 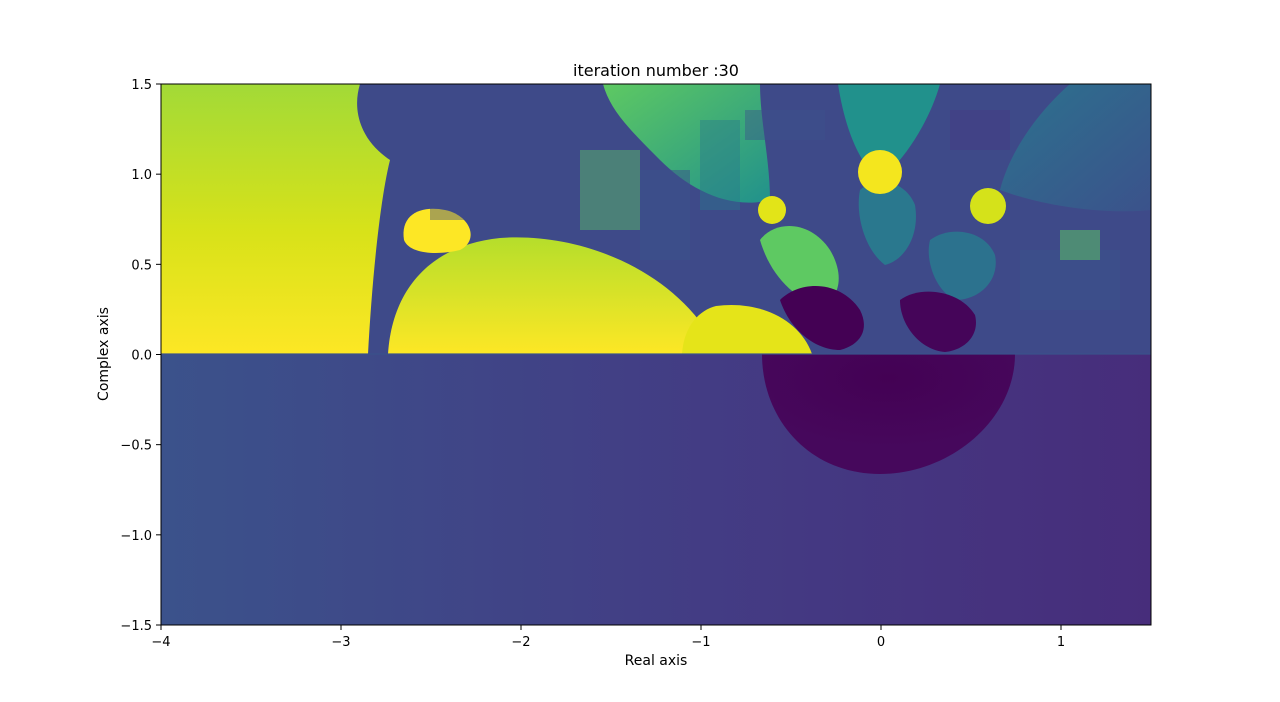 I want to click on x-tick-label: −3, so click(x=340, y=642).